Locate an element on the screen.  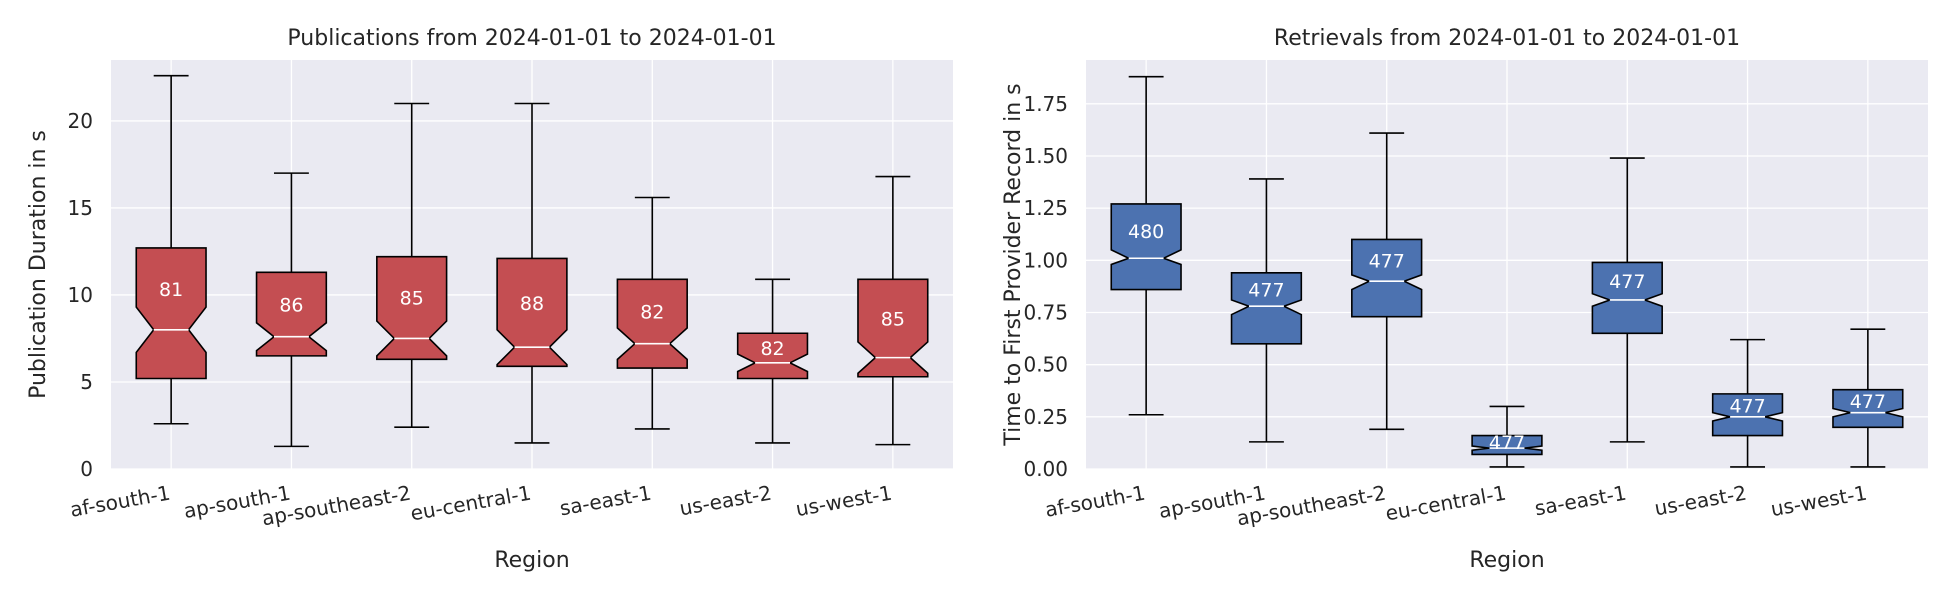
y-tick-label: 5 is located at coordinates (86, 382).